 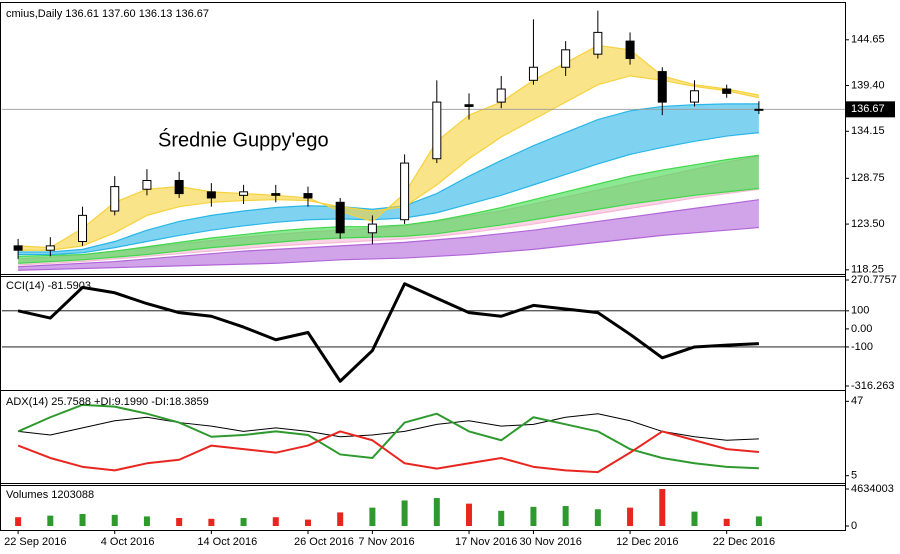 I want to click on x-tick-label: 30 Nov 2016, so click(x=550, y=542).